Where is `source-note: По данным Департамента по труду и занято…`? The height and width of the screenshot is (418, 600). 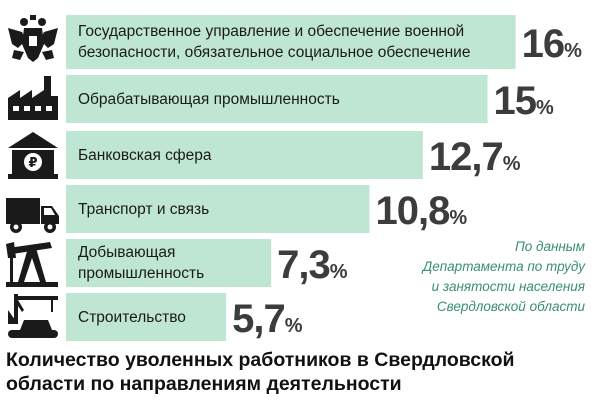 source-note: По данным Департамента по труду и занято… is located at coordinates (503, 276).